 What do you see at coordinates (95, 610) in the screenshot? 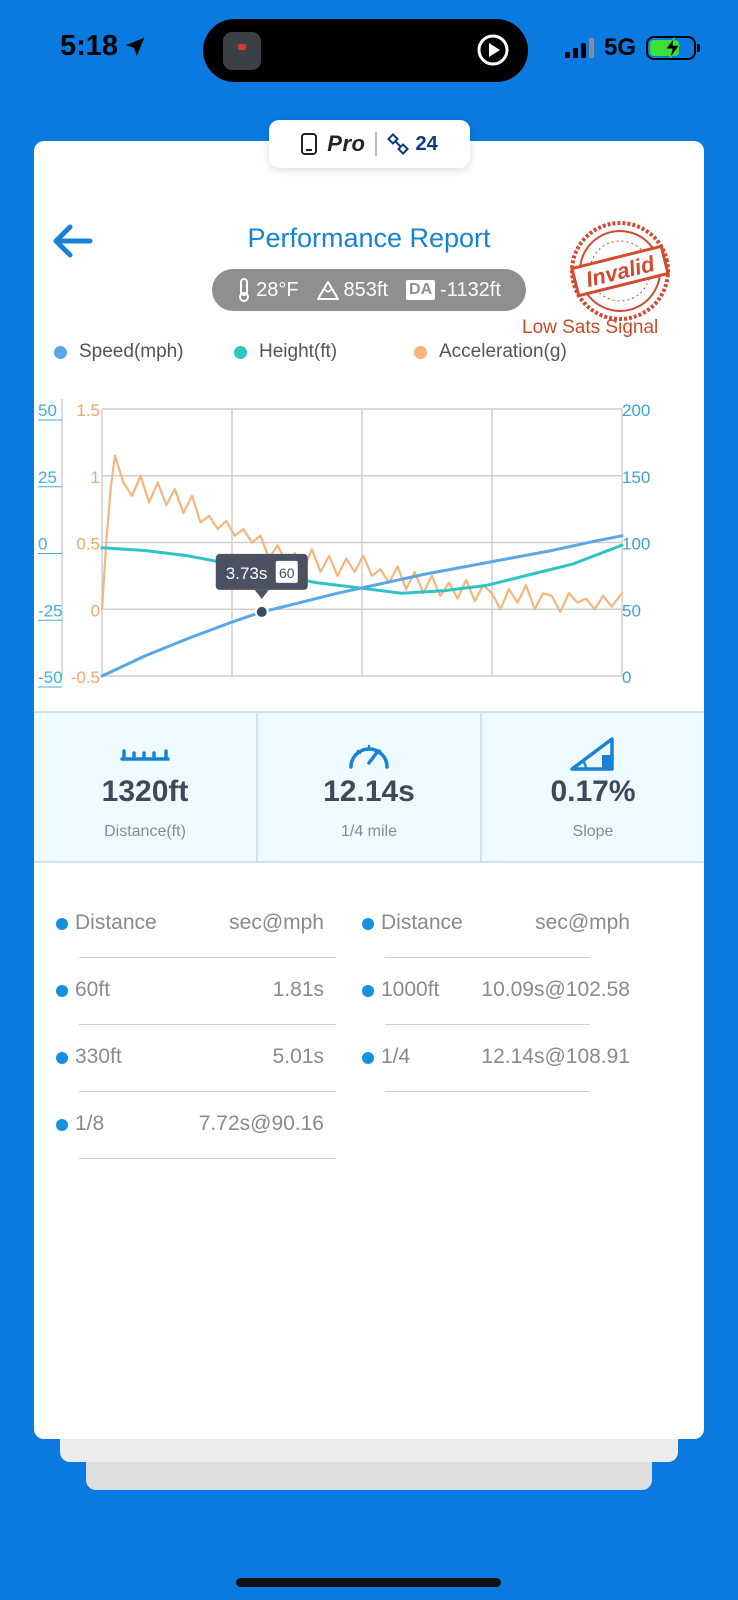
I see `accel-tick-label: 0` at bounding box center [95, 610].